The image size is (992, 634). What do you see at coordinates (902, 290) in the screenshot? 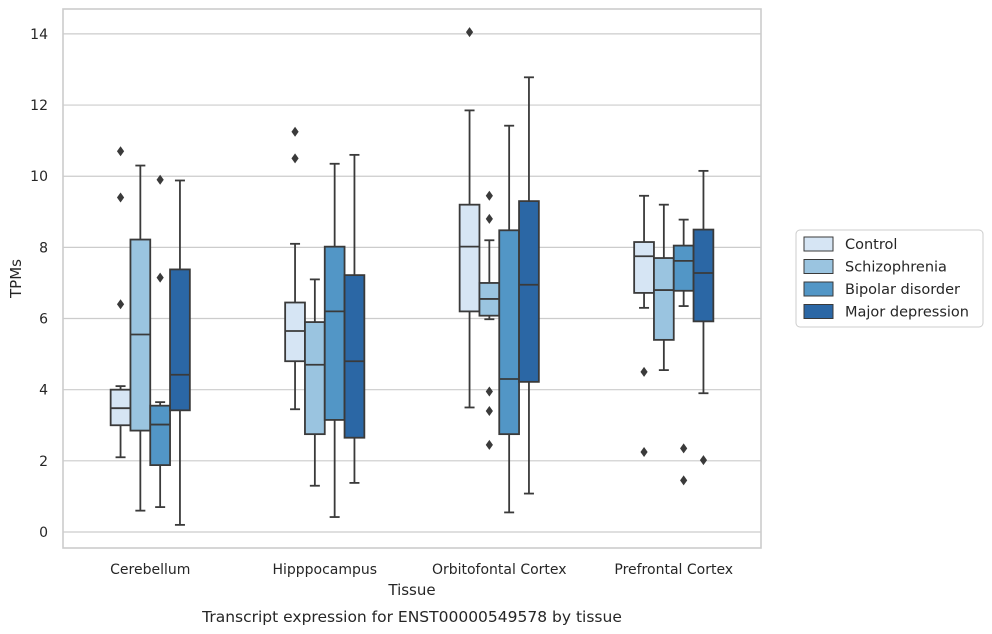
I see `legend-label: Bipolar disorder` at bounding box center [902, 290].